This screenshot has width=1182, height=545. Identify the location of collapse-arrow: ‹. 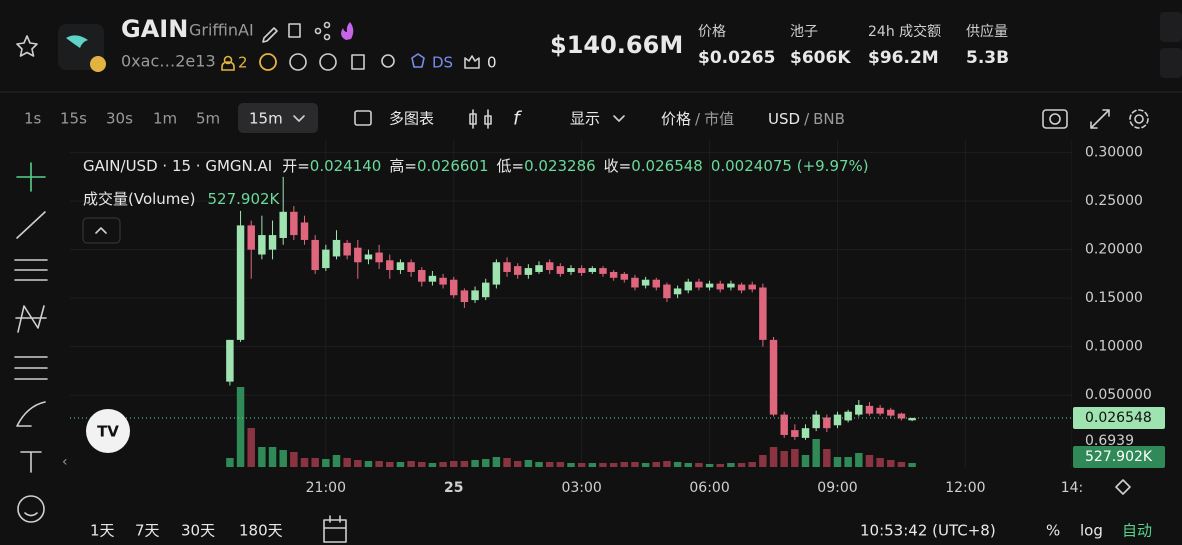
(65, 462).